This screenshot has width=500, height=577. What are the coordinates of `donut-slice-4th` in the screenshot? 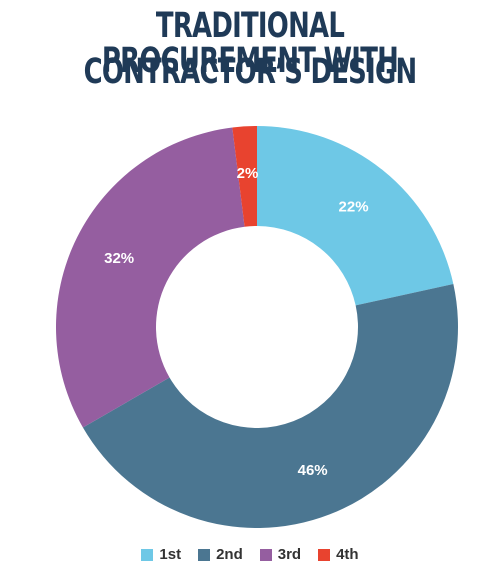 It's located at (244, 176).